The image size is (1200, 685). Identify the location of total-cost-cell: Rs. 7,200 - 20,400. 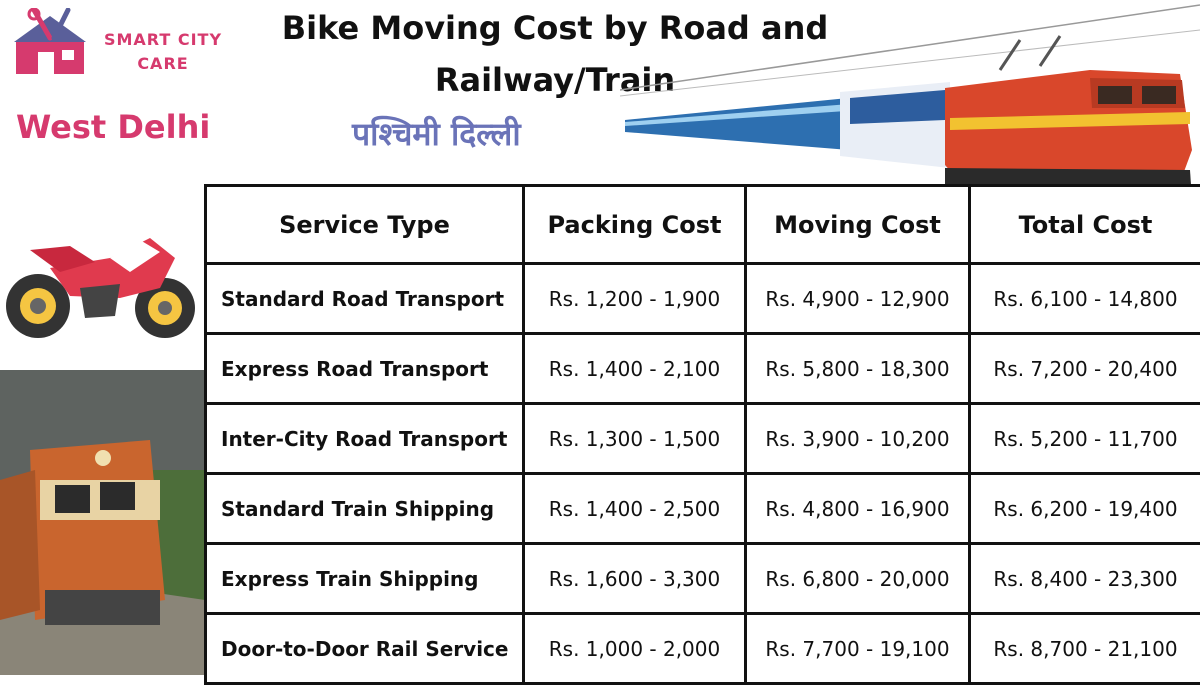
(1085, 369).